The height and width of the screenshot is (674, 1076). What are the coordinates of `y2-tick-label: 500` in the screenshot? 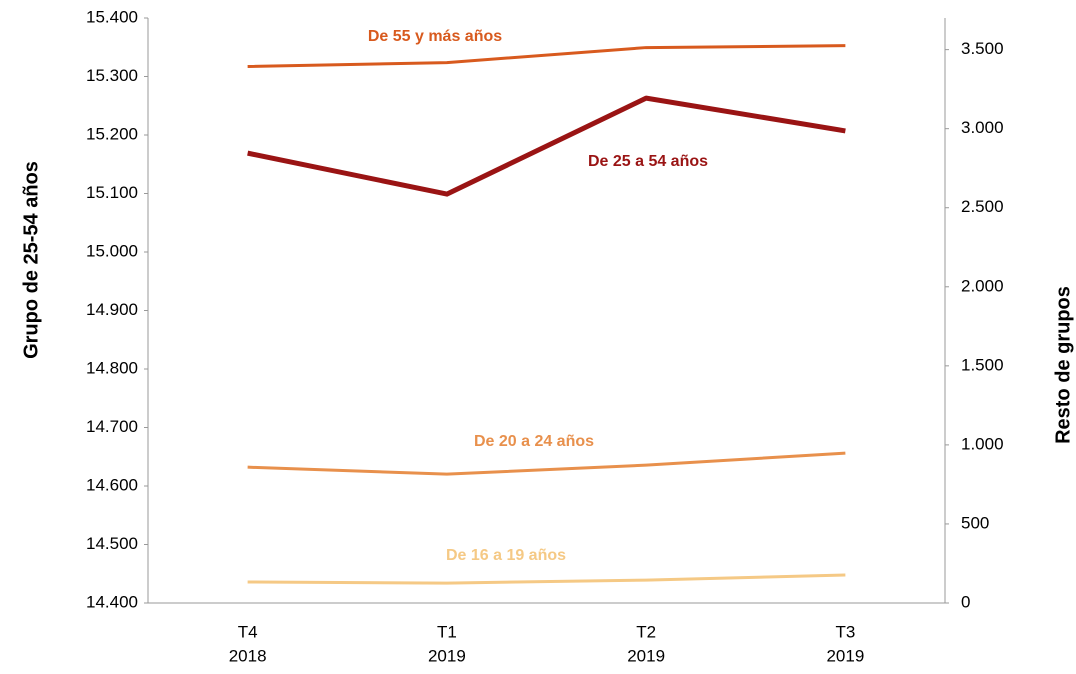 It's located at (975, 522).